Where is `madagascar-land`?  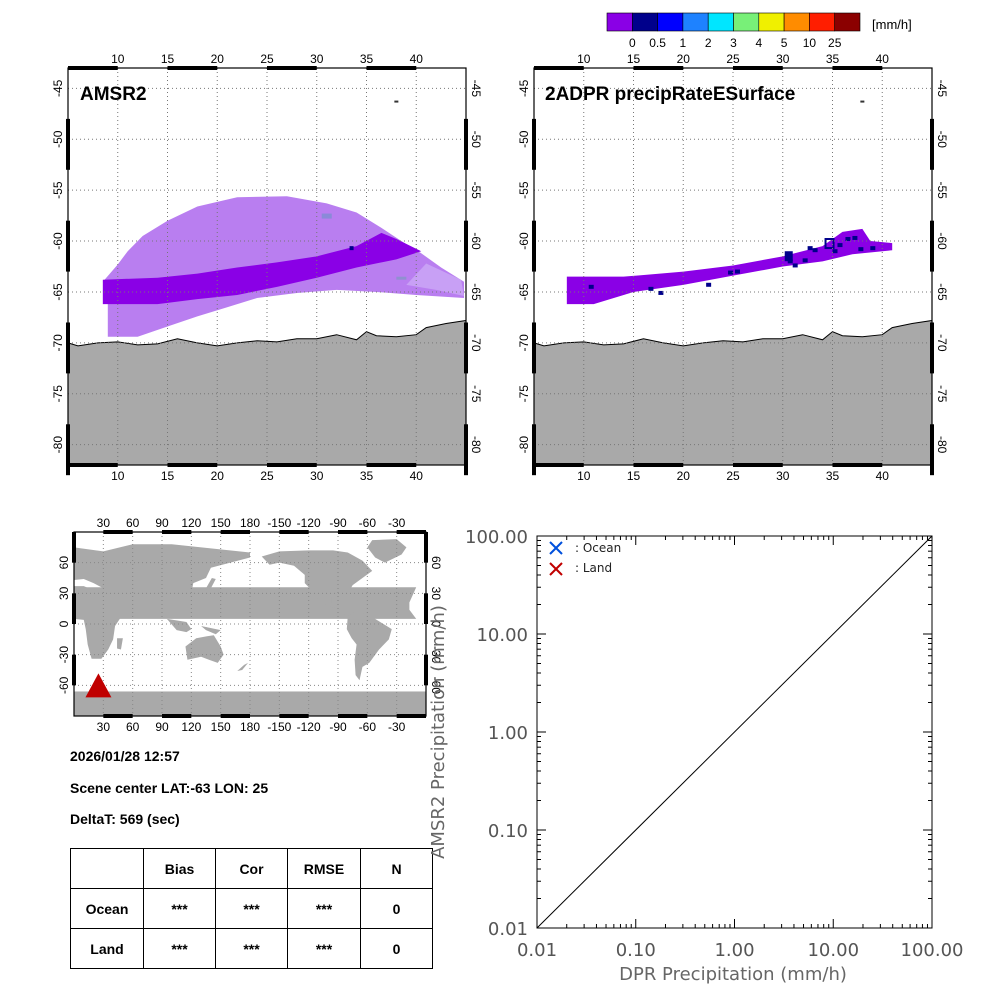
madagascar-land is located at coordinates (120, 644).